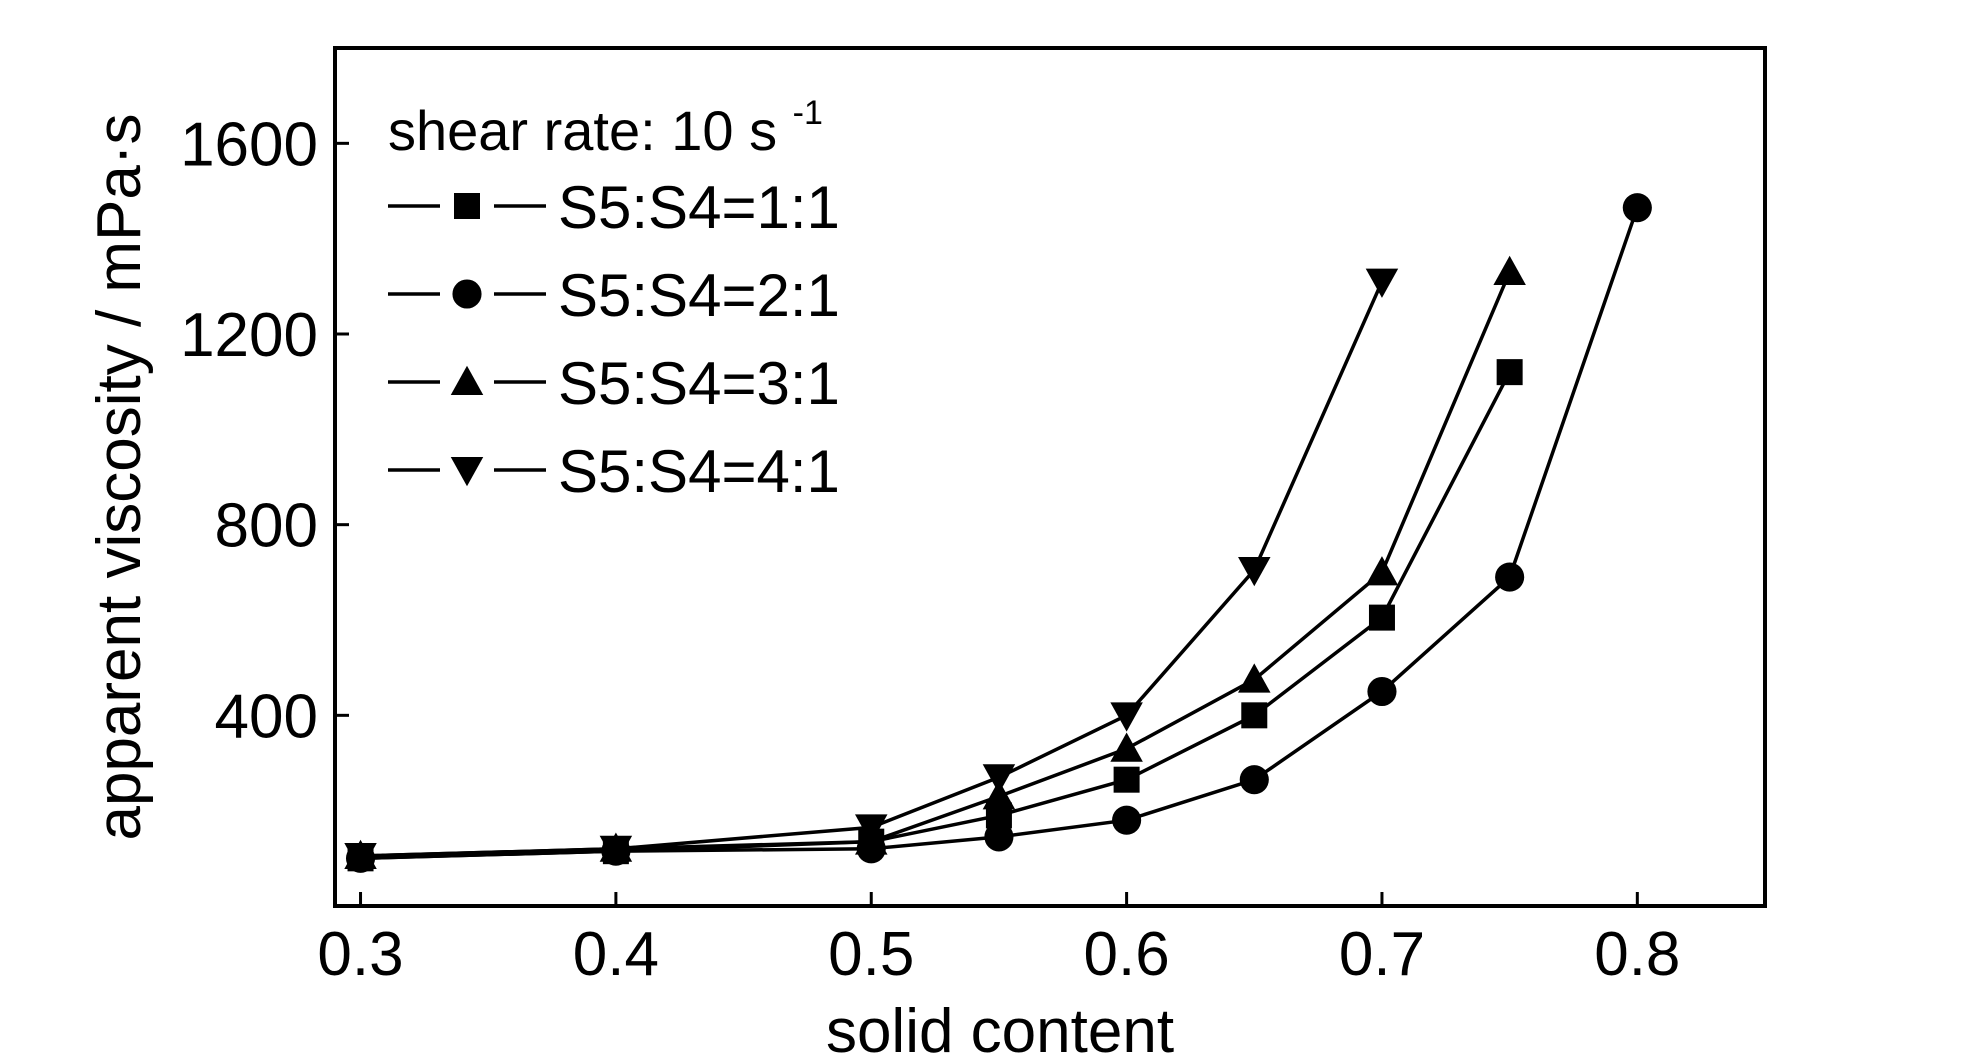 This screenshot has width=1984, height=1062. What do you see at coordinates (266, 526) in the screenshot?
I see `y-tick-label: 800` at bounding box center [266, 526].